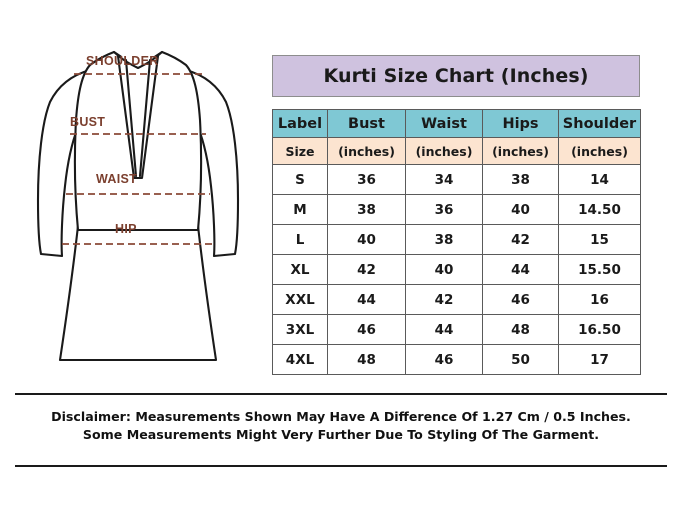 This screenshot has height=505, width=679. Describe the element at coordinates (366, 329) in the screenshot. I see `cell-bust: 46` at that location.